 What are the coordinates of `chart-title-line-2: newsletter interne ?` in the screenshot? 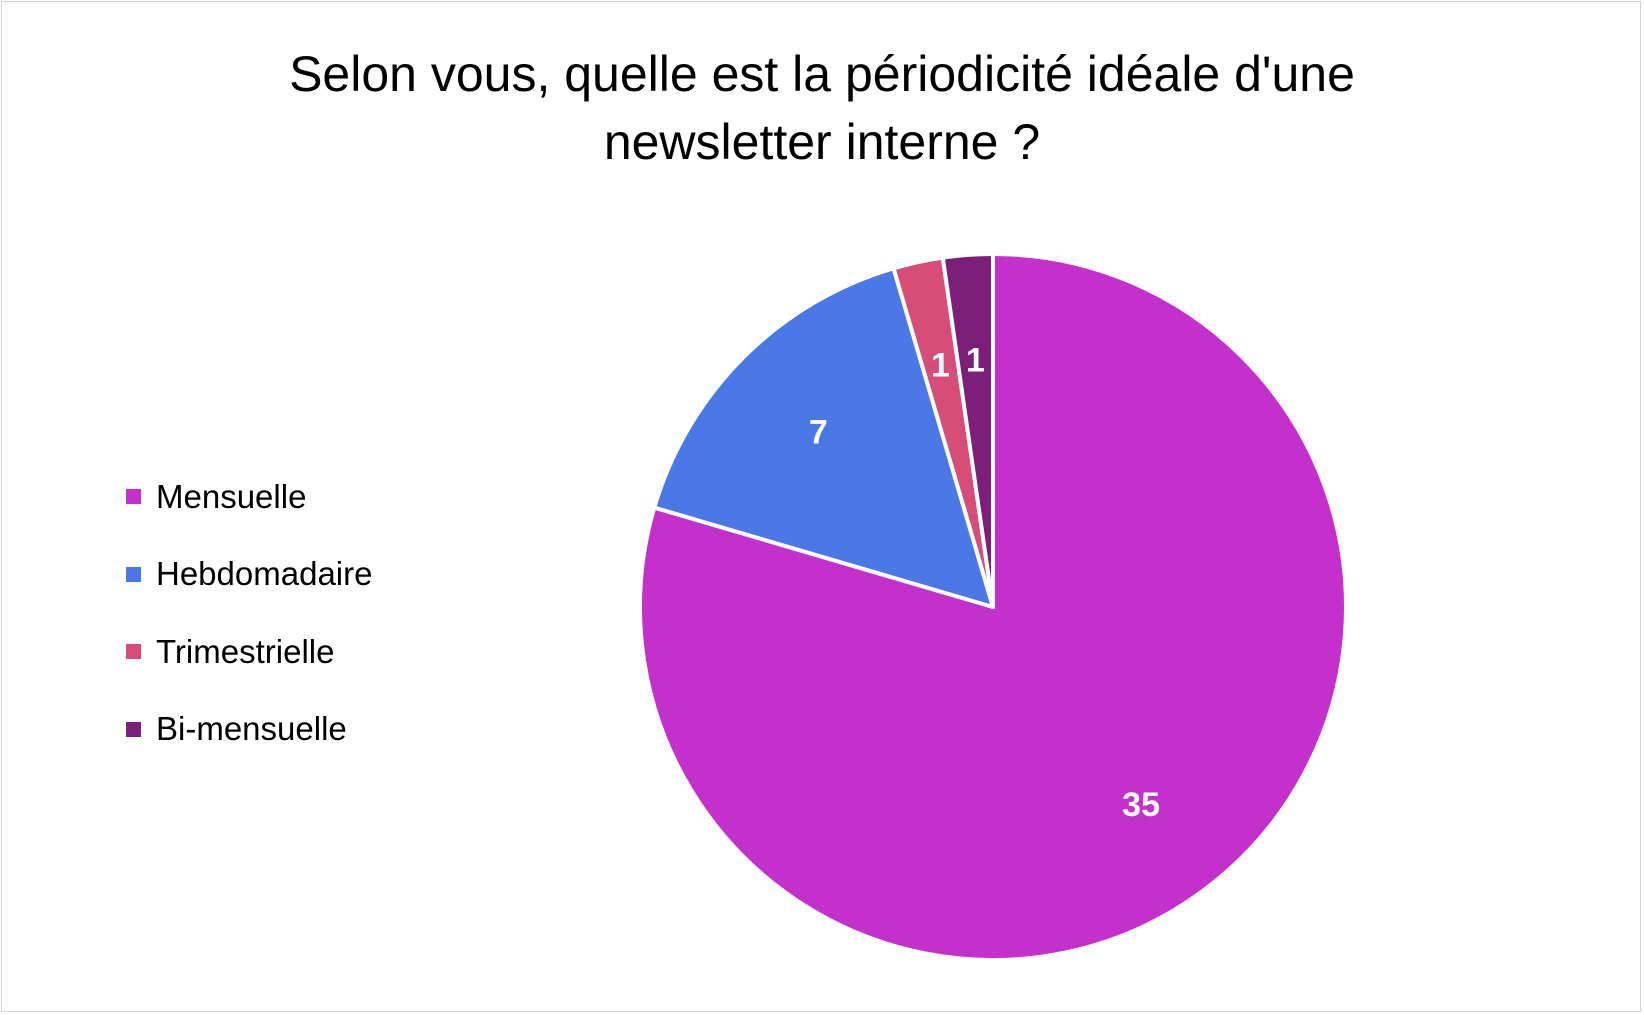 It's located at (822, 142).